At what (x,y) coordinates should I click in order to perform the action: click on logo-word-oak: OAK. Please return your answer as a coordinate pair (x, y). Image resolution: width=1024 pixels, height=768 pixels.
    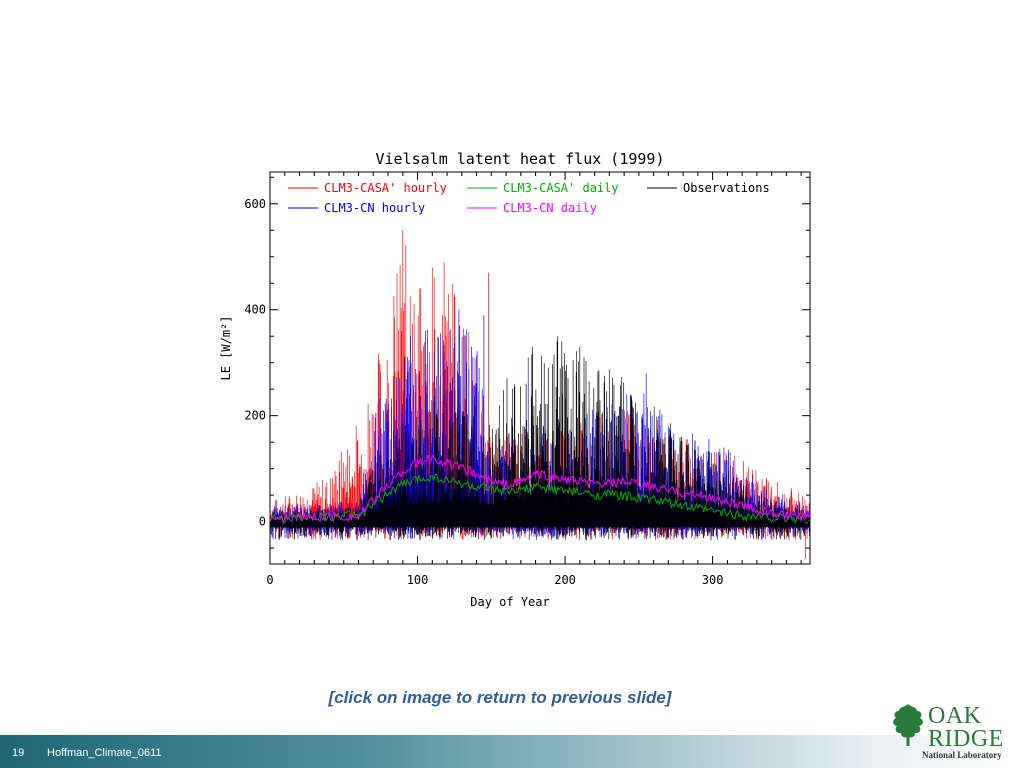
    Looking at the image, I should click on (955, 716).